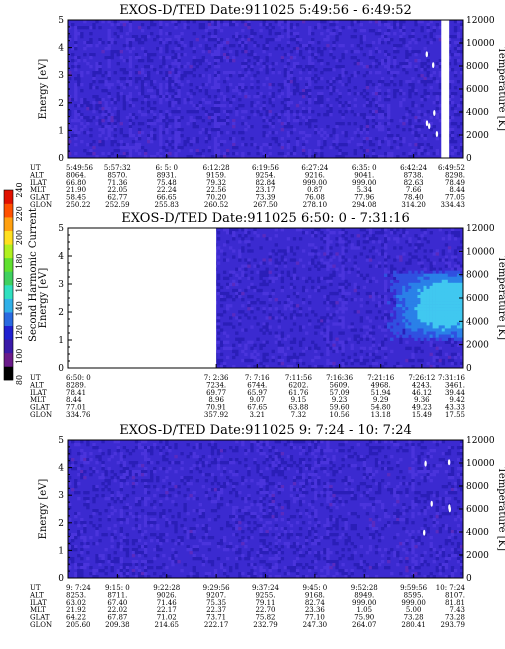 Image resolution: width=505 pixels, height=649 pixels. Describe the element at coordinates (414, 168) in the screenshot. I see `ephemeris-value: 6:42:24` at that location.